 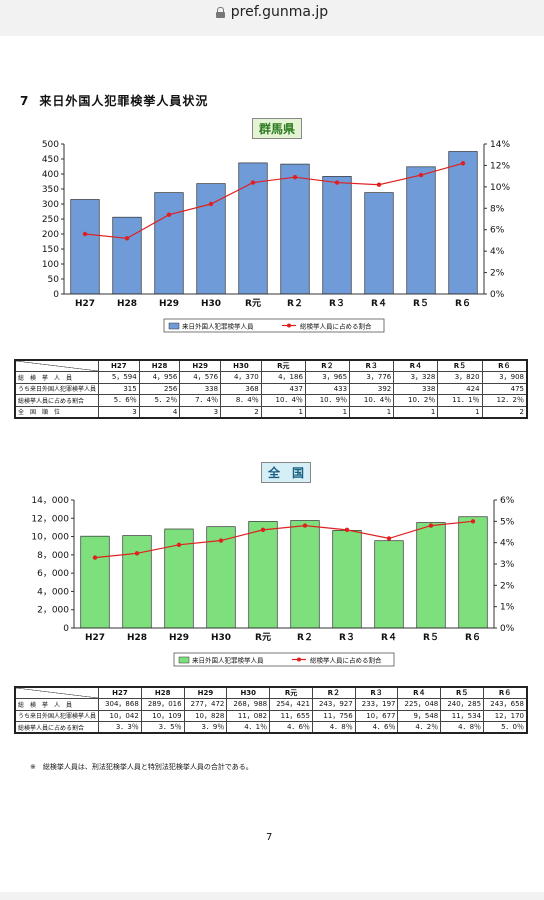 I want to click on table-cell: 338, so click(x=200, y=388).